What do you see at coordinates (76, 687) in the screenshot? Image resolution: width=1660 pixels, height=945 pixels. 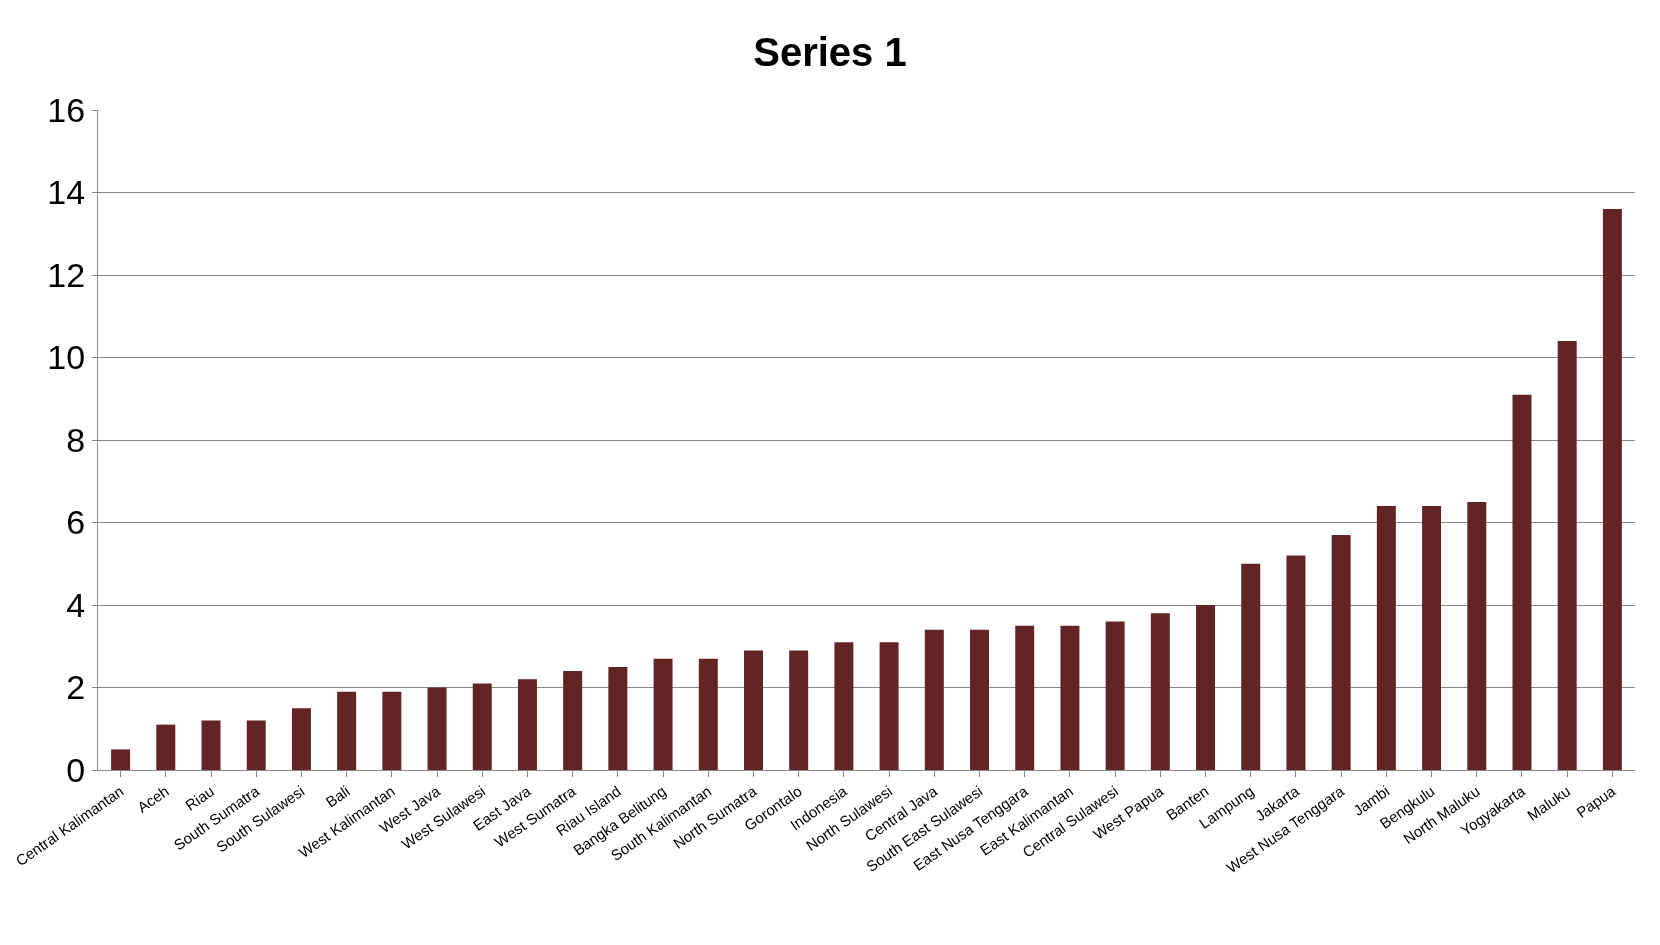 I see `y-tick-label: 2` at bounding box center [76, 687].